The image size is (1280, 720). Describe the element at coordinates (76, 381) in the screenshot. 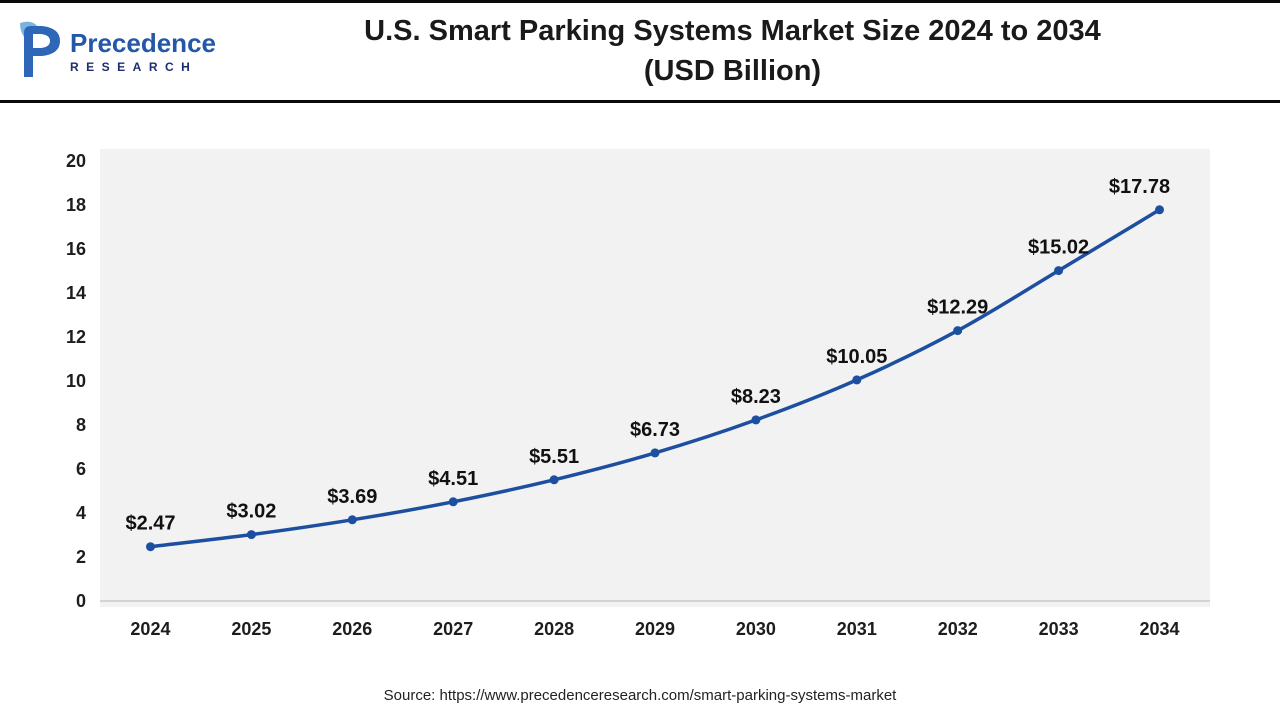

I see `y-tick-label: 10` at that location.